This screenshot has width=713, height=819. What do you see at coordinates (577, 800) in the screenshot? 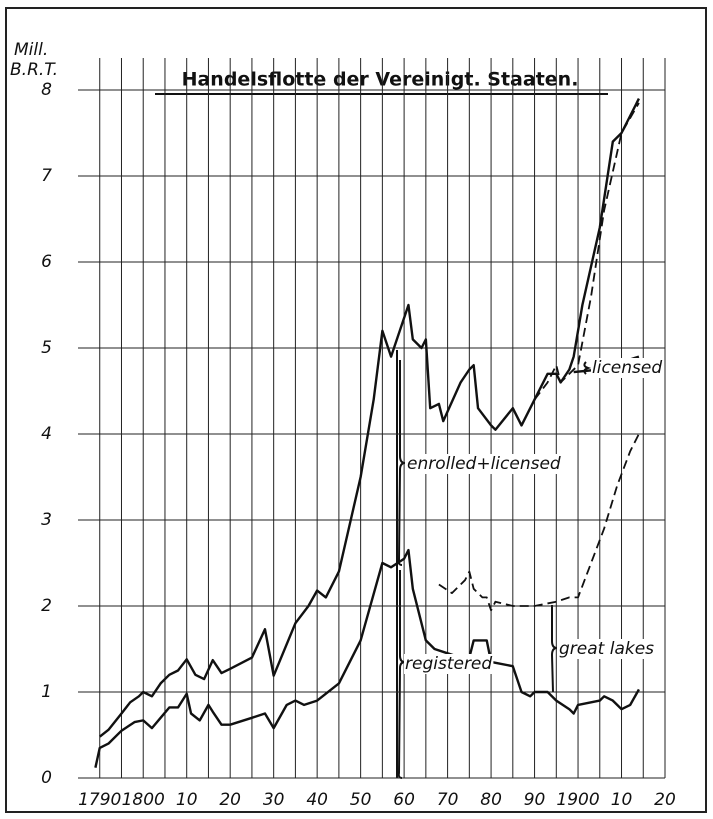
I see `x-tick-label: 1900` at bounding box center [577, 800].